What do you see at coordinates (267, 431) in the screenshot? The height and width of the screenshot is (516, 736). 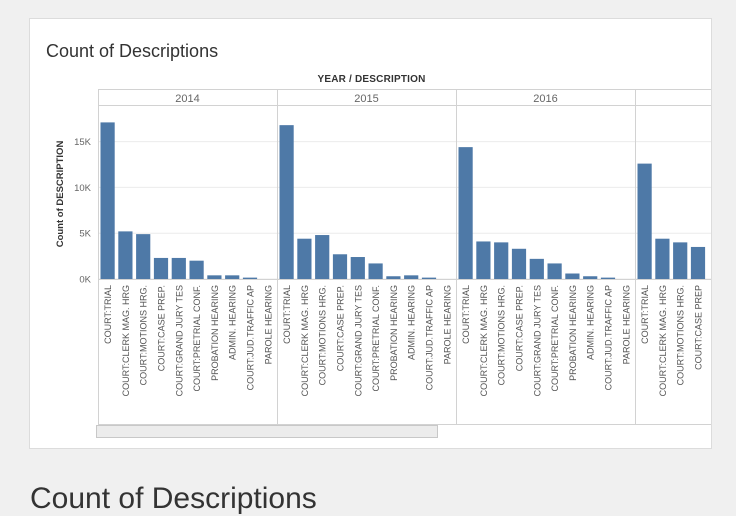 I see `horizontal-scrollbar` at bounding box center [267, 431].